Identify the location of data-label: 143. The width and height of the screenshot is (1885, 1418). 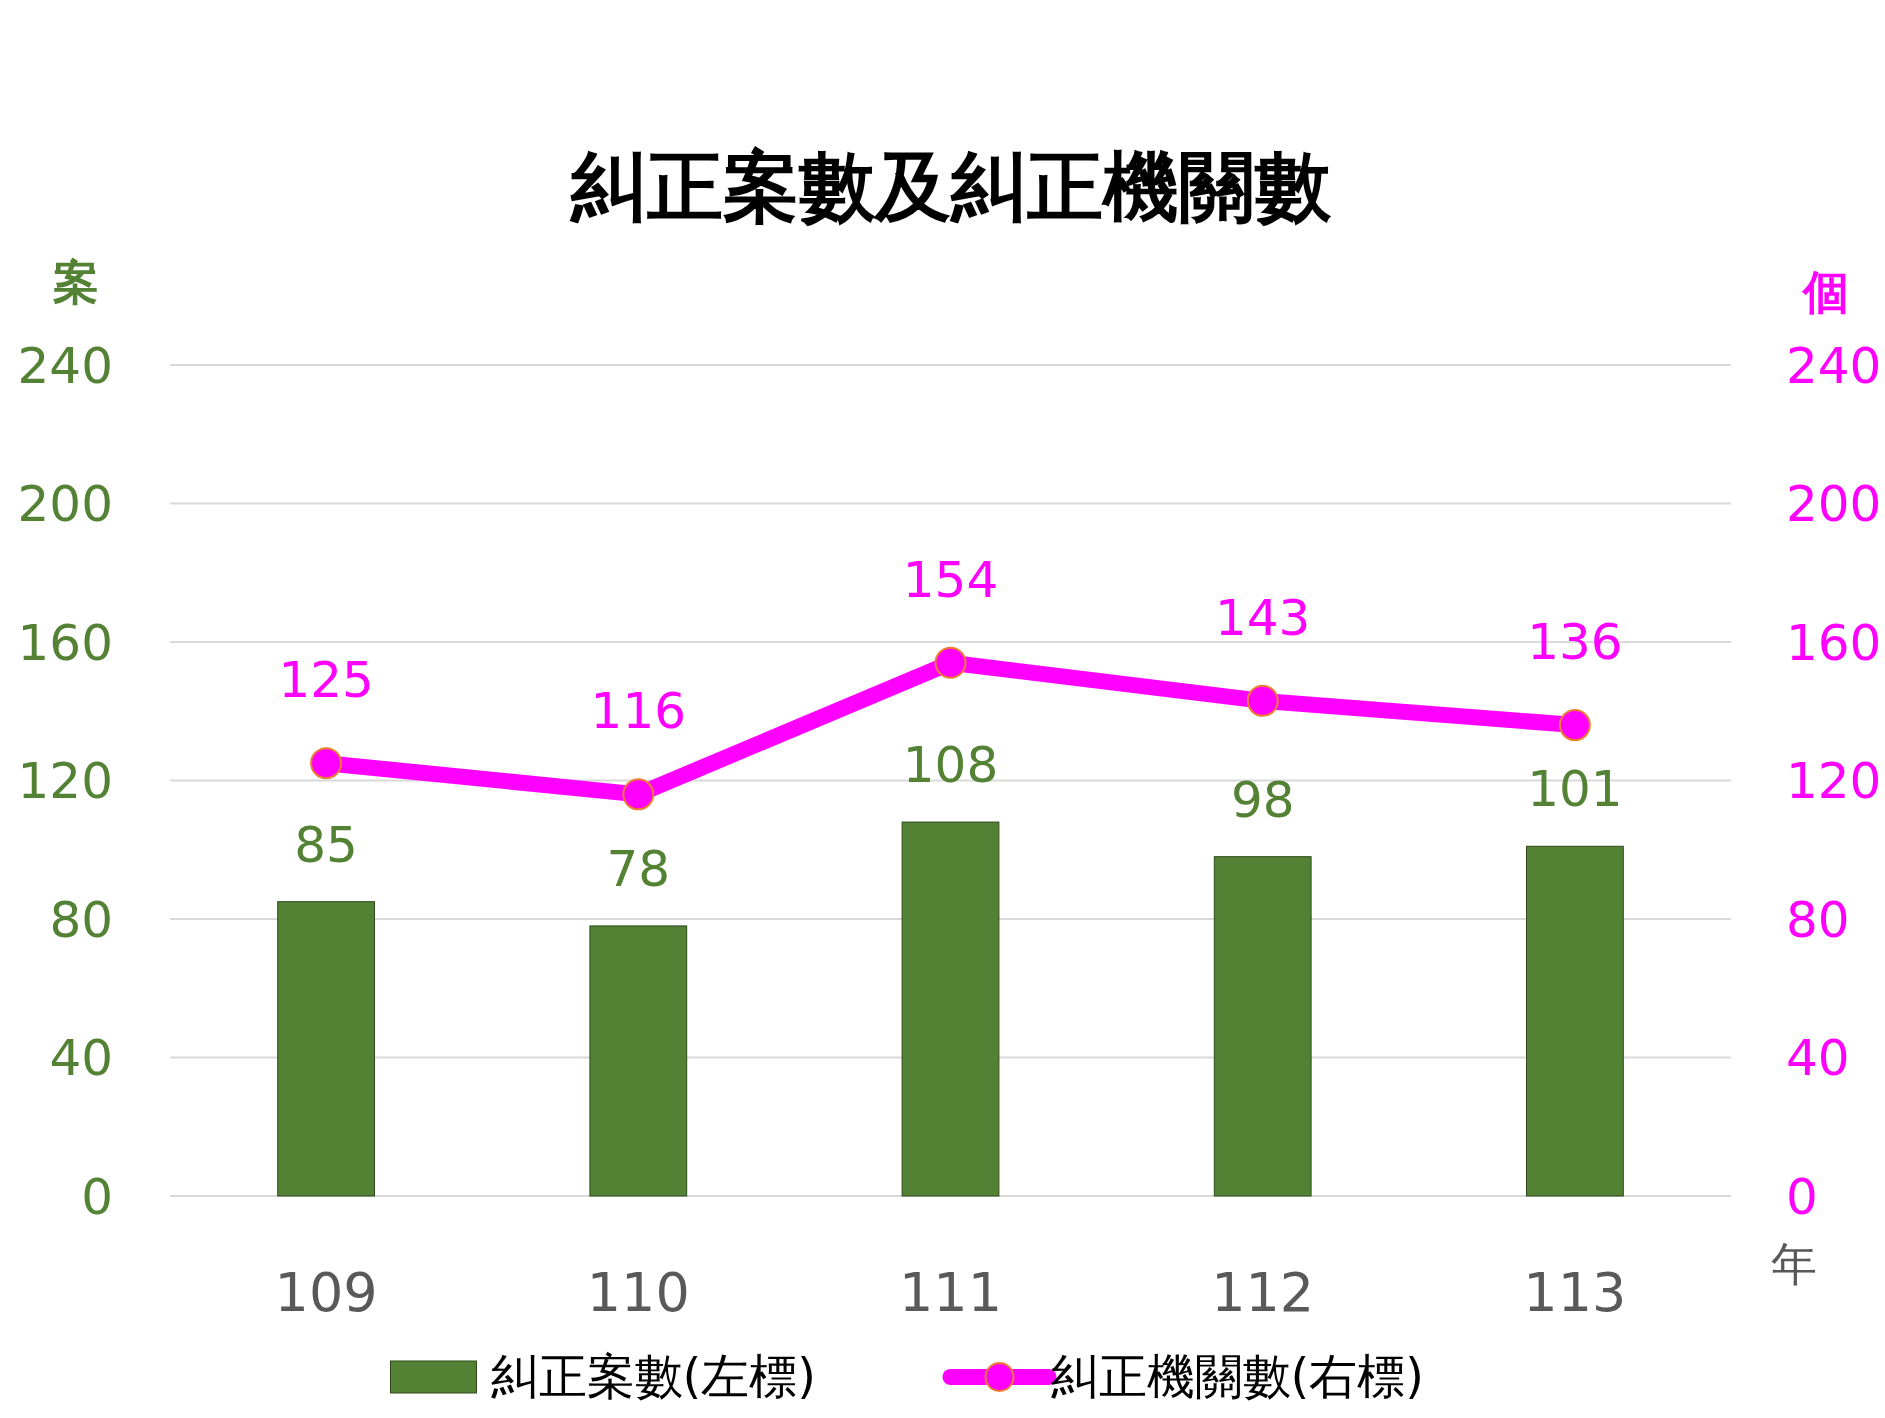
(1262, 617).